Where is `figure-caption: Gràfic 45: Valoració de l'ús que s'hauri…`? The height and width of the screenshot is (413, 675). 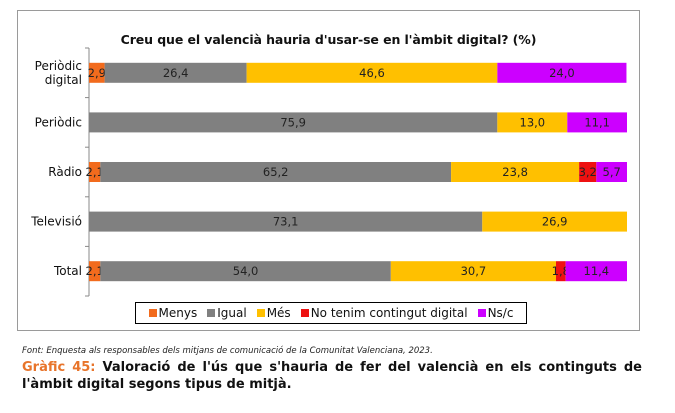
figure-caption: Gràfic 45: Valoració de l'ús que s'hauri… is located at coordinates (332, 376).